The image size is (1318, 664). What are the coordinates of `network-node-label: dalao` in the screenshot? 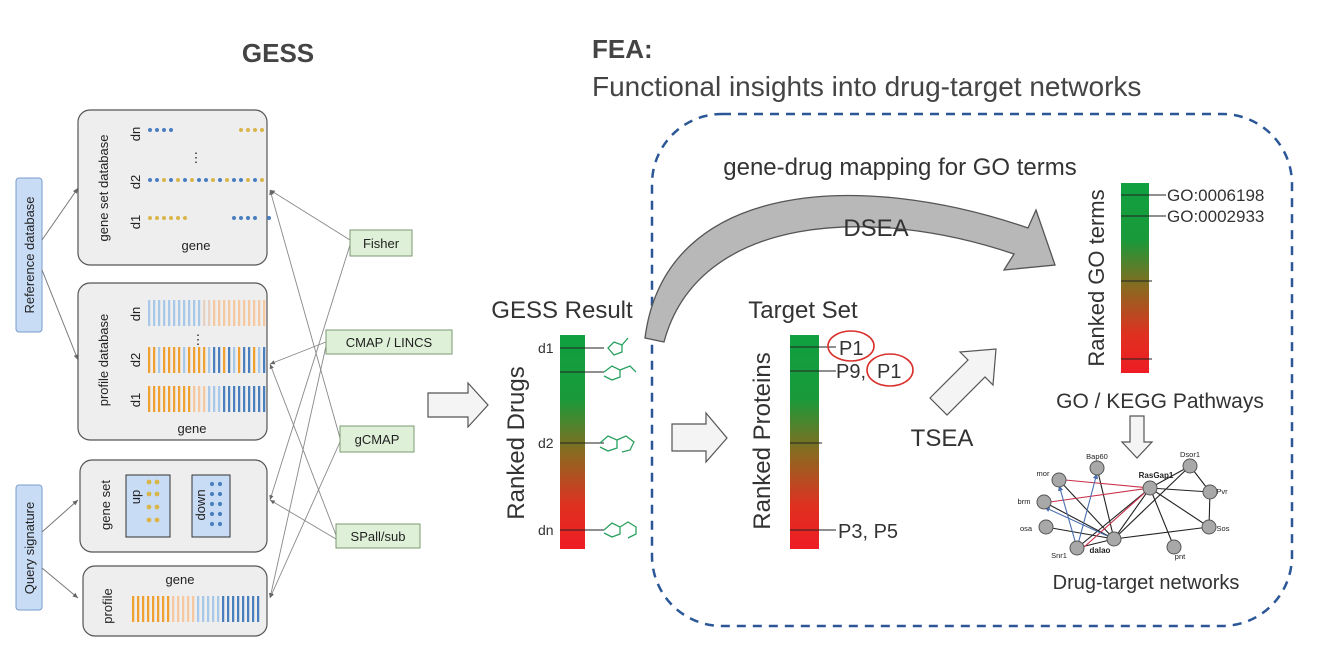 It's located at (1100, 550).